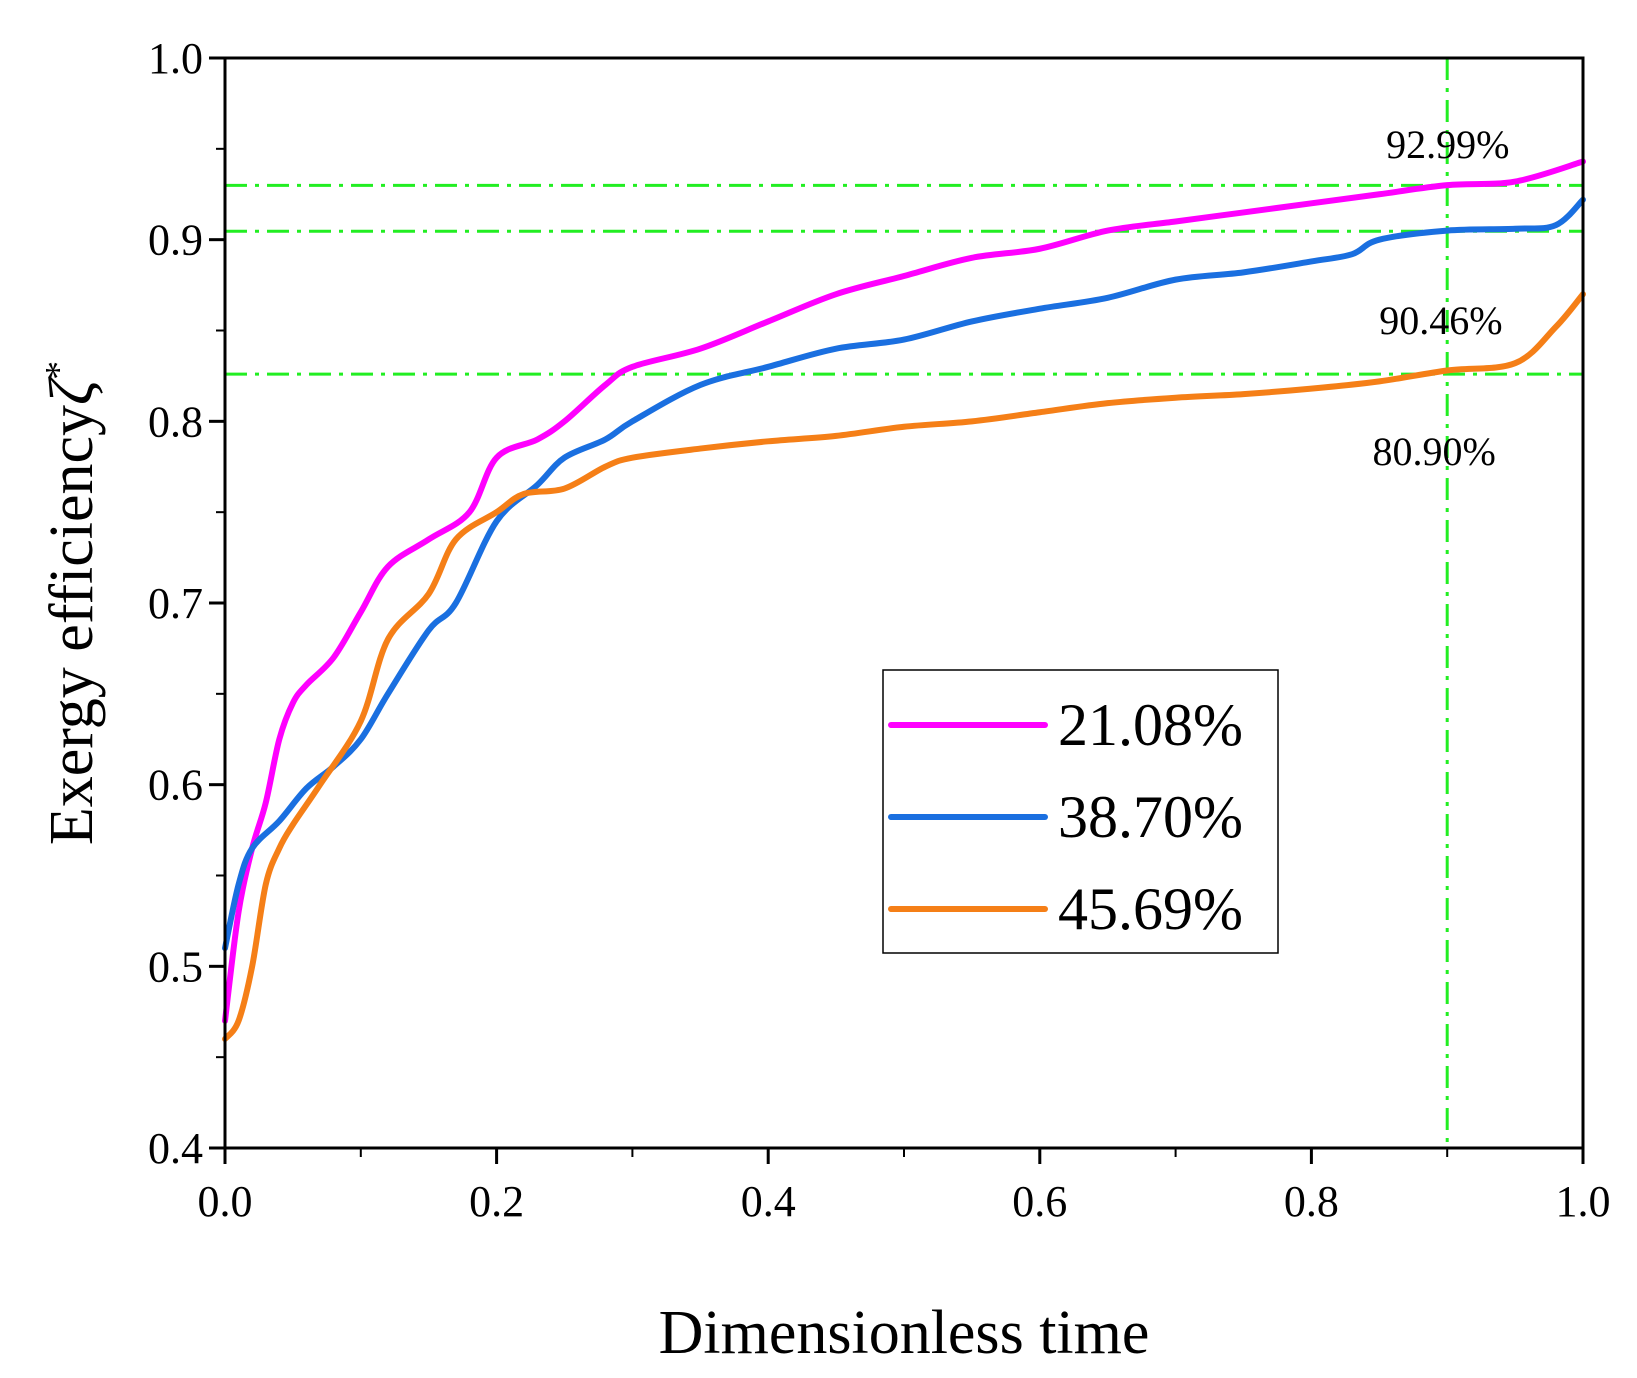 The height and width of the screenshot is (1378, 1637). Describe the element at coordinates (175, 421) in the screenshot. I see `y-tick-label: 0.8` at that location.